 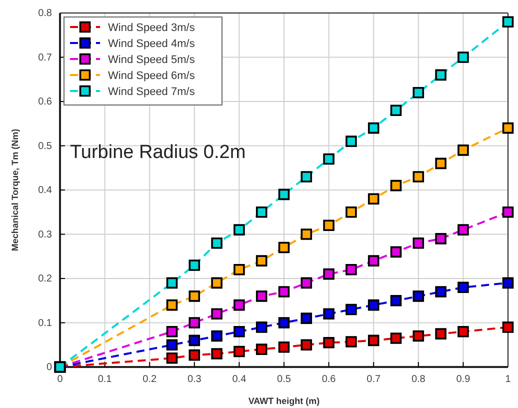 I want to click on annotation: Turbine Radius 0.2m, so click(x=158, y=152).